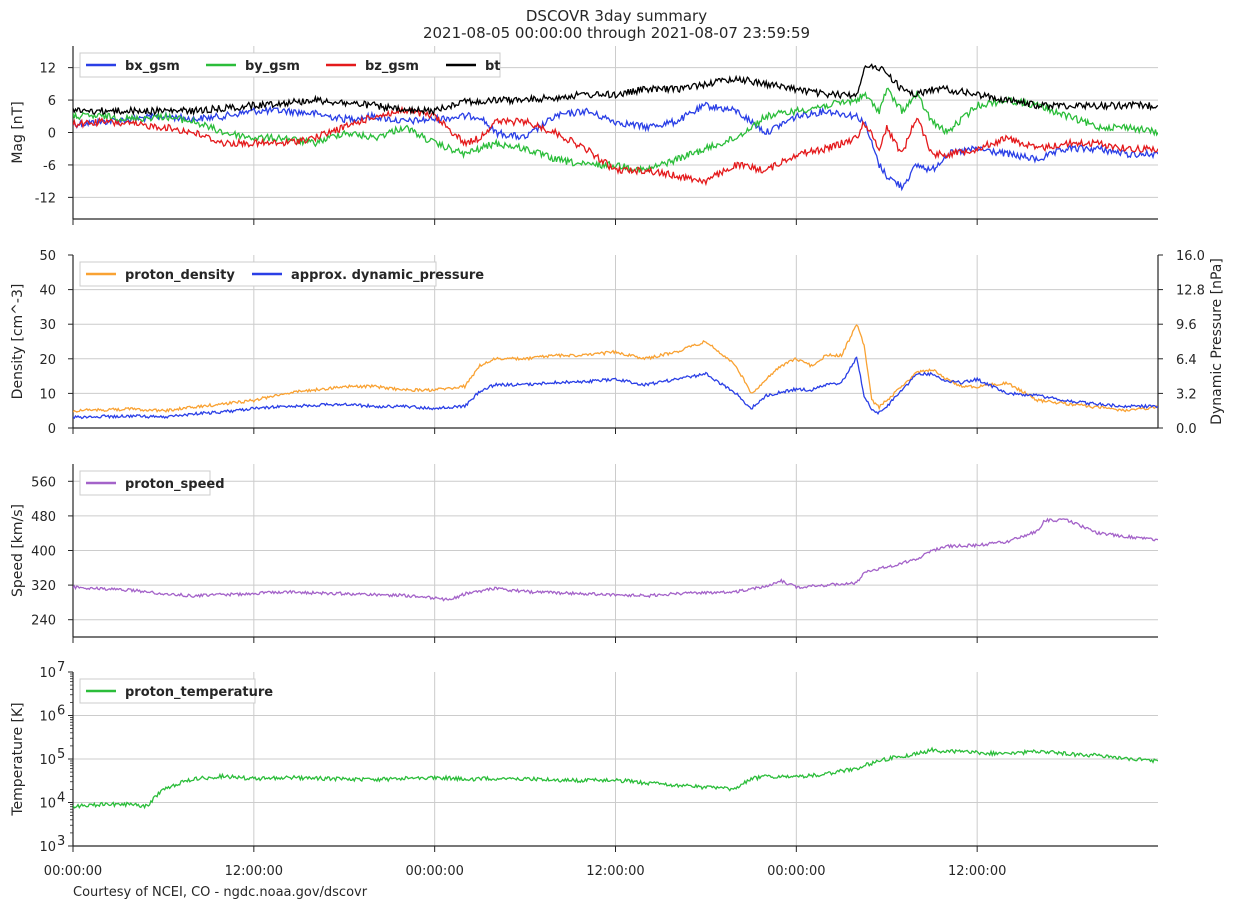  What do you see at coordinates (1186, 429) in the screenshot?
I see `y2-tick-label: 0.0` at bounding box center [1186, 429].